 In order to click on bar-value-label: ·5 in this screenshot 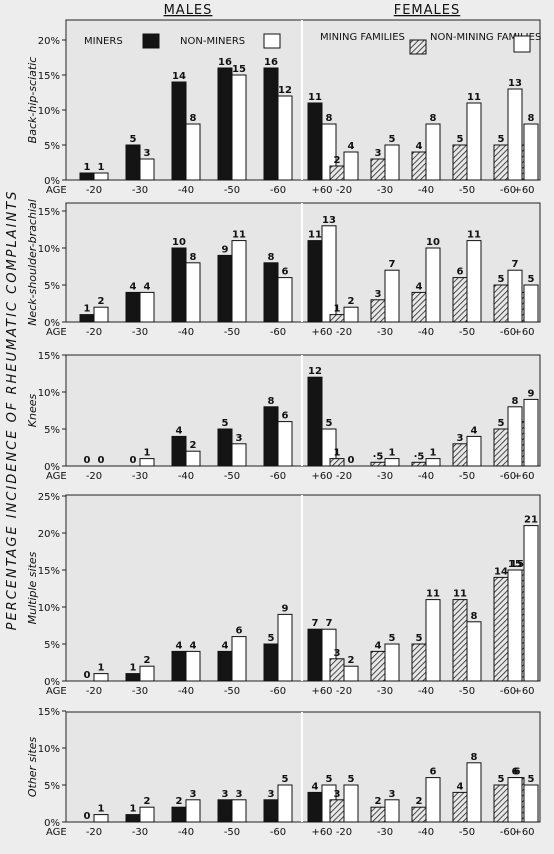, I will do `click(419, 456)`.